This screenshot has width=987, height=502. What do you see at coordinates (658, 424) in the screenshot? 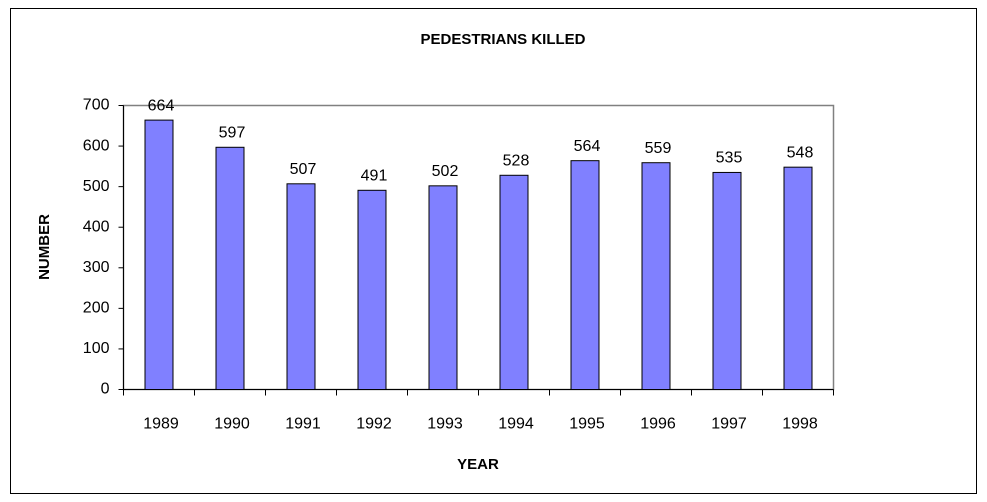
I see `x-tick-label: 1996` at bounding box center [658, 424].